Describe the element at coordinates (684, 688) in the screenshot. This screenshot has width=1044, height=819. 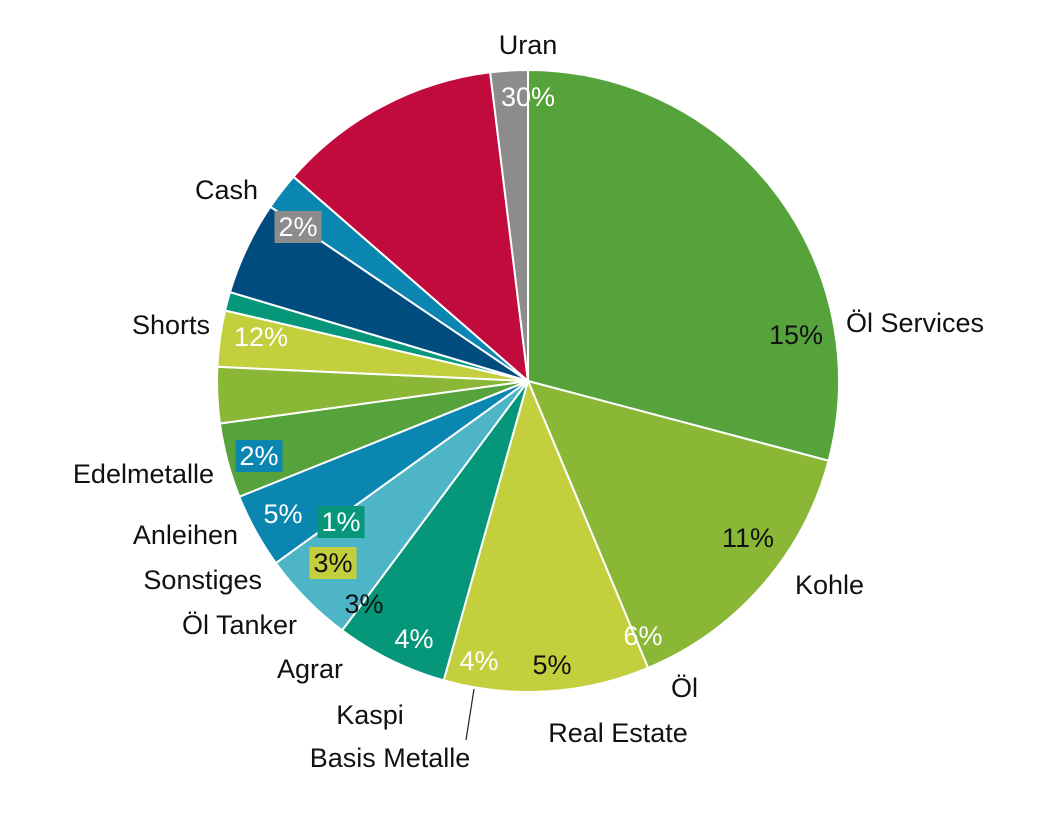
I see `category-label-oel: Öl` at that location.